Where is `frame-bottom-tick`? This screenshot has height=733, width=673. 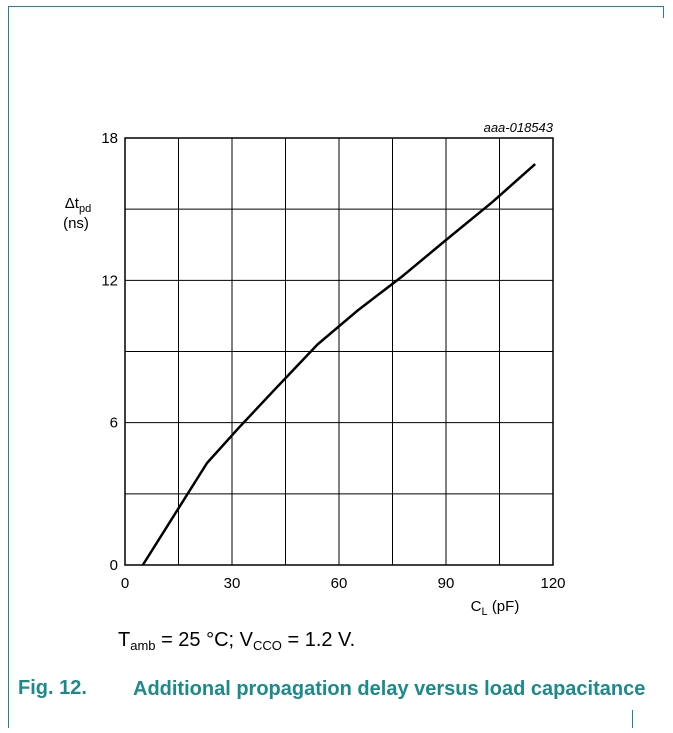 frame-bottom-tick is located at coordinates (632, 719).